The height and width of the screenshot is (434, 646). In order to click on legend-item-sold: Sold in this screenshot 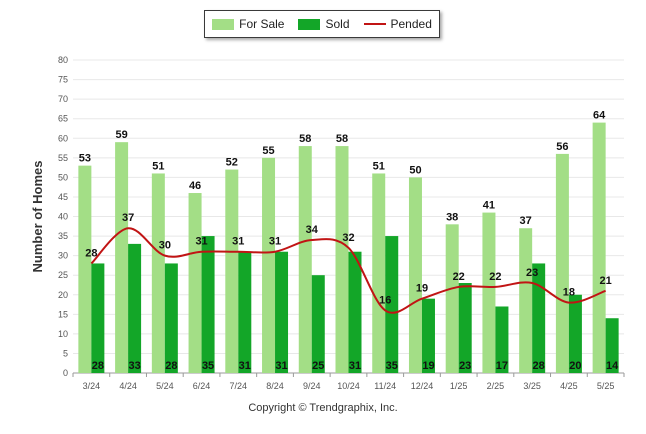, I will do `click(324, 24)`.